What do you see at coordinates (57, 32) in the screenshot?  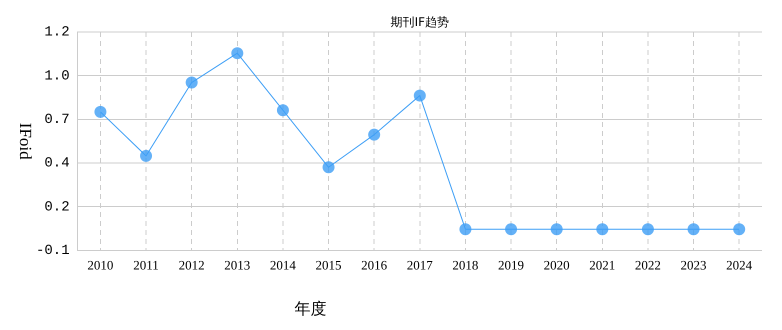 I see `y-tick-label: 1.2` at bounding box center [57, 32].